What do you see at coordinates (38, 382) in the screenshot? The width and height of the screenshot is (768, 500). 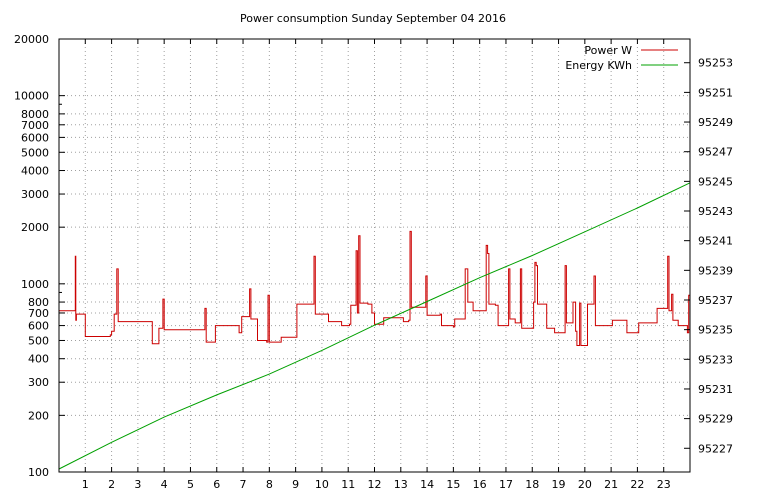 I see `y-tick-label: 300` at bounding box center [38, 382].